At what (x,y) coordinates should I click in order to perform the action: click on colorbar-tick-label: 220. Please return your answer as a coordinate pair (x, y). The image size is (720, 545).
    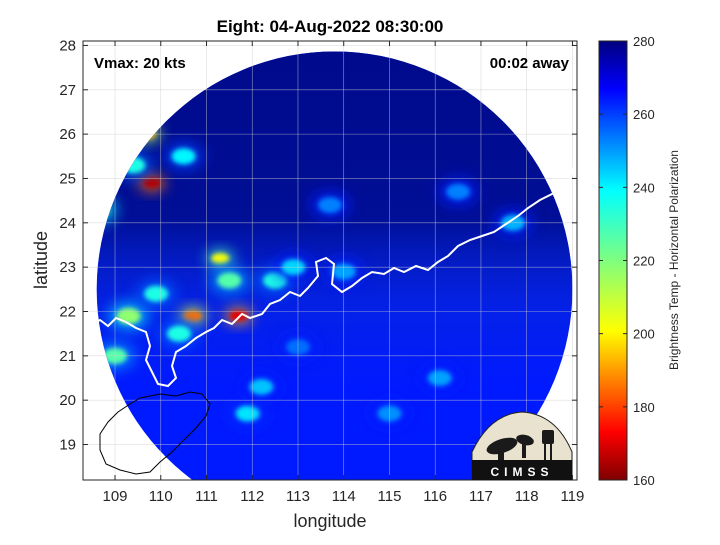
    Looking at the image, I should click on (644, 261).